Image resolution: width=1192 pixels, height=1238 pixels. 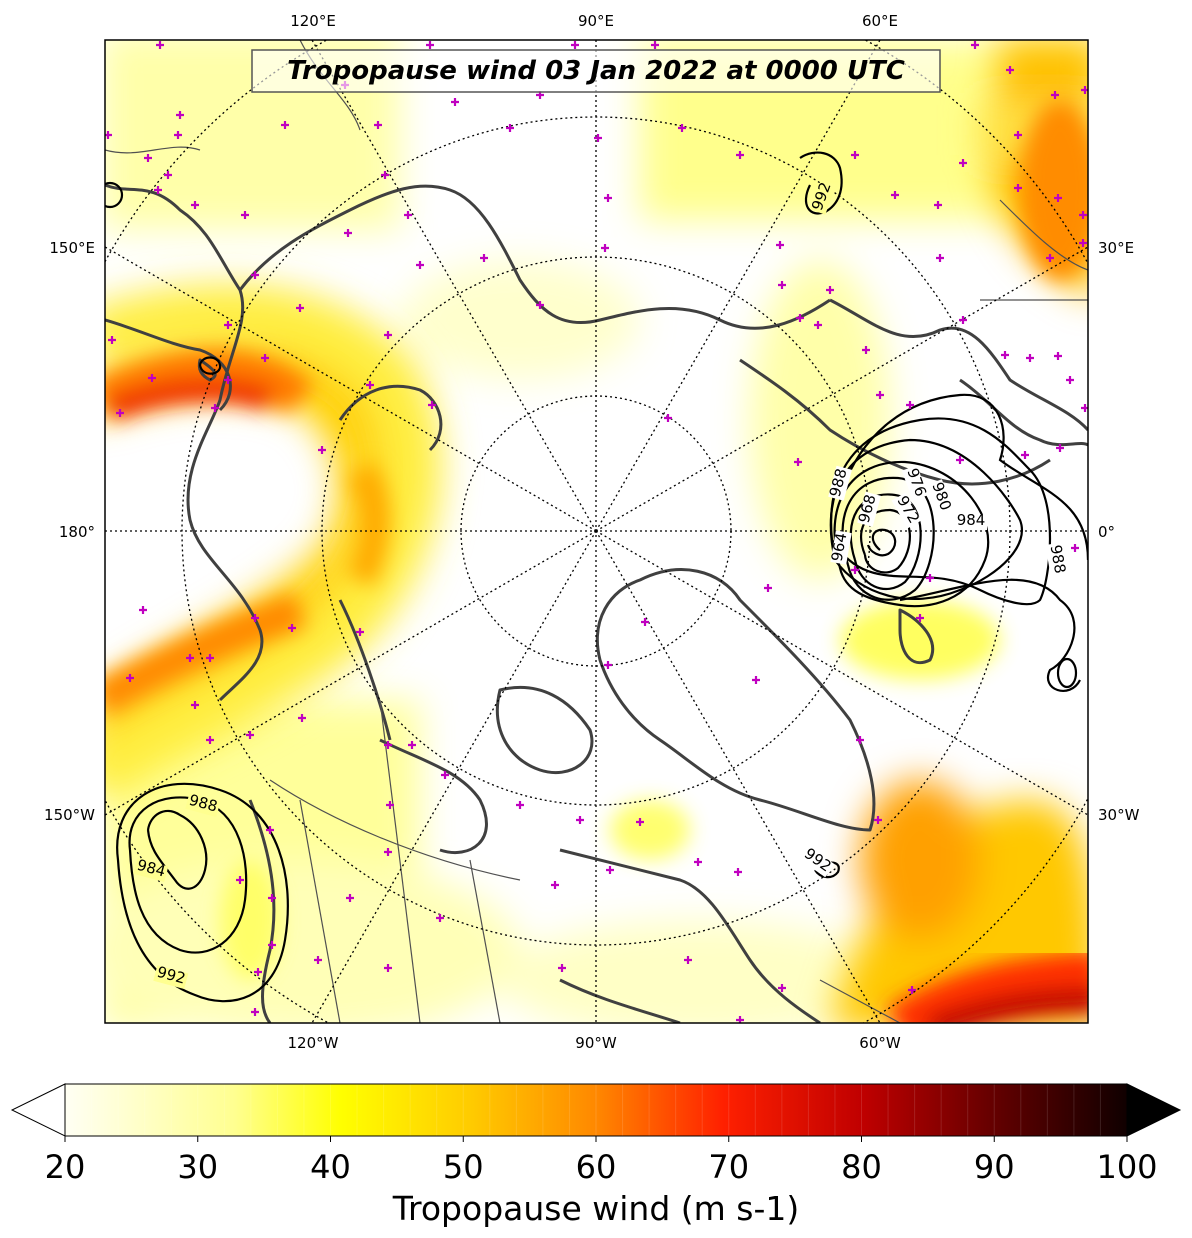 I want to click on colorbar-ticks: 20 30 40 50 60 70 80 90 100, so click(x=601, y=1161).